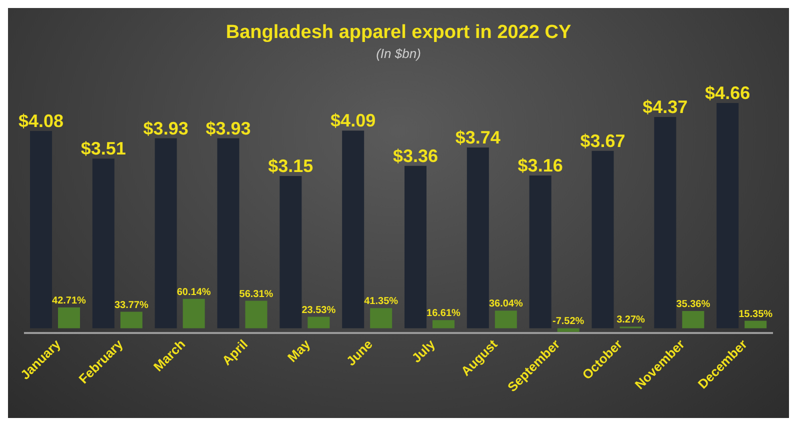 The height and width of the screenshot is (426, 797). What do you see at coordinates (256, 294) in the screenshot?
I see `data-label: 56.31%` at bounding box center [256, 294].